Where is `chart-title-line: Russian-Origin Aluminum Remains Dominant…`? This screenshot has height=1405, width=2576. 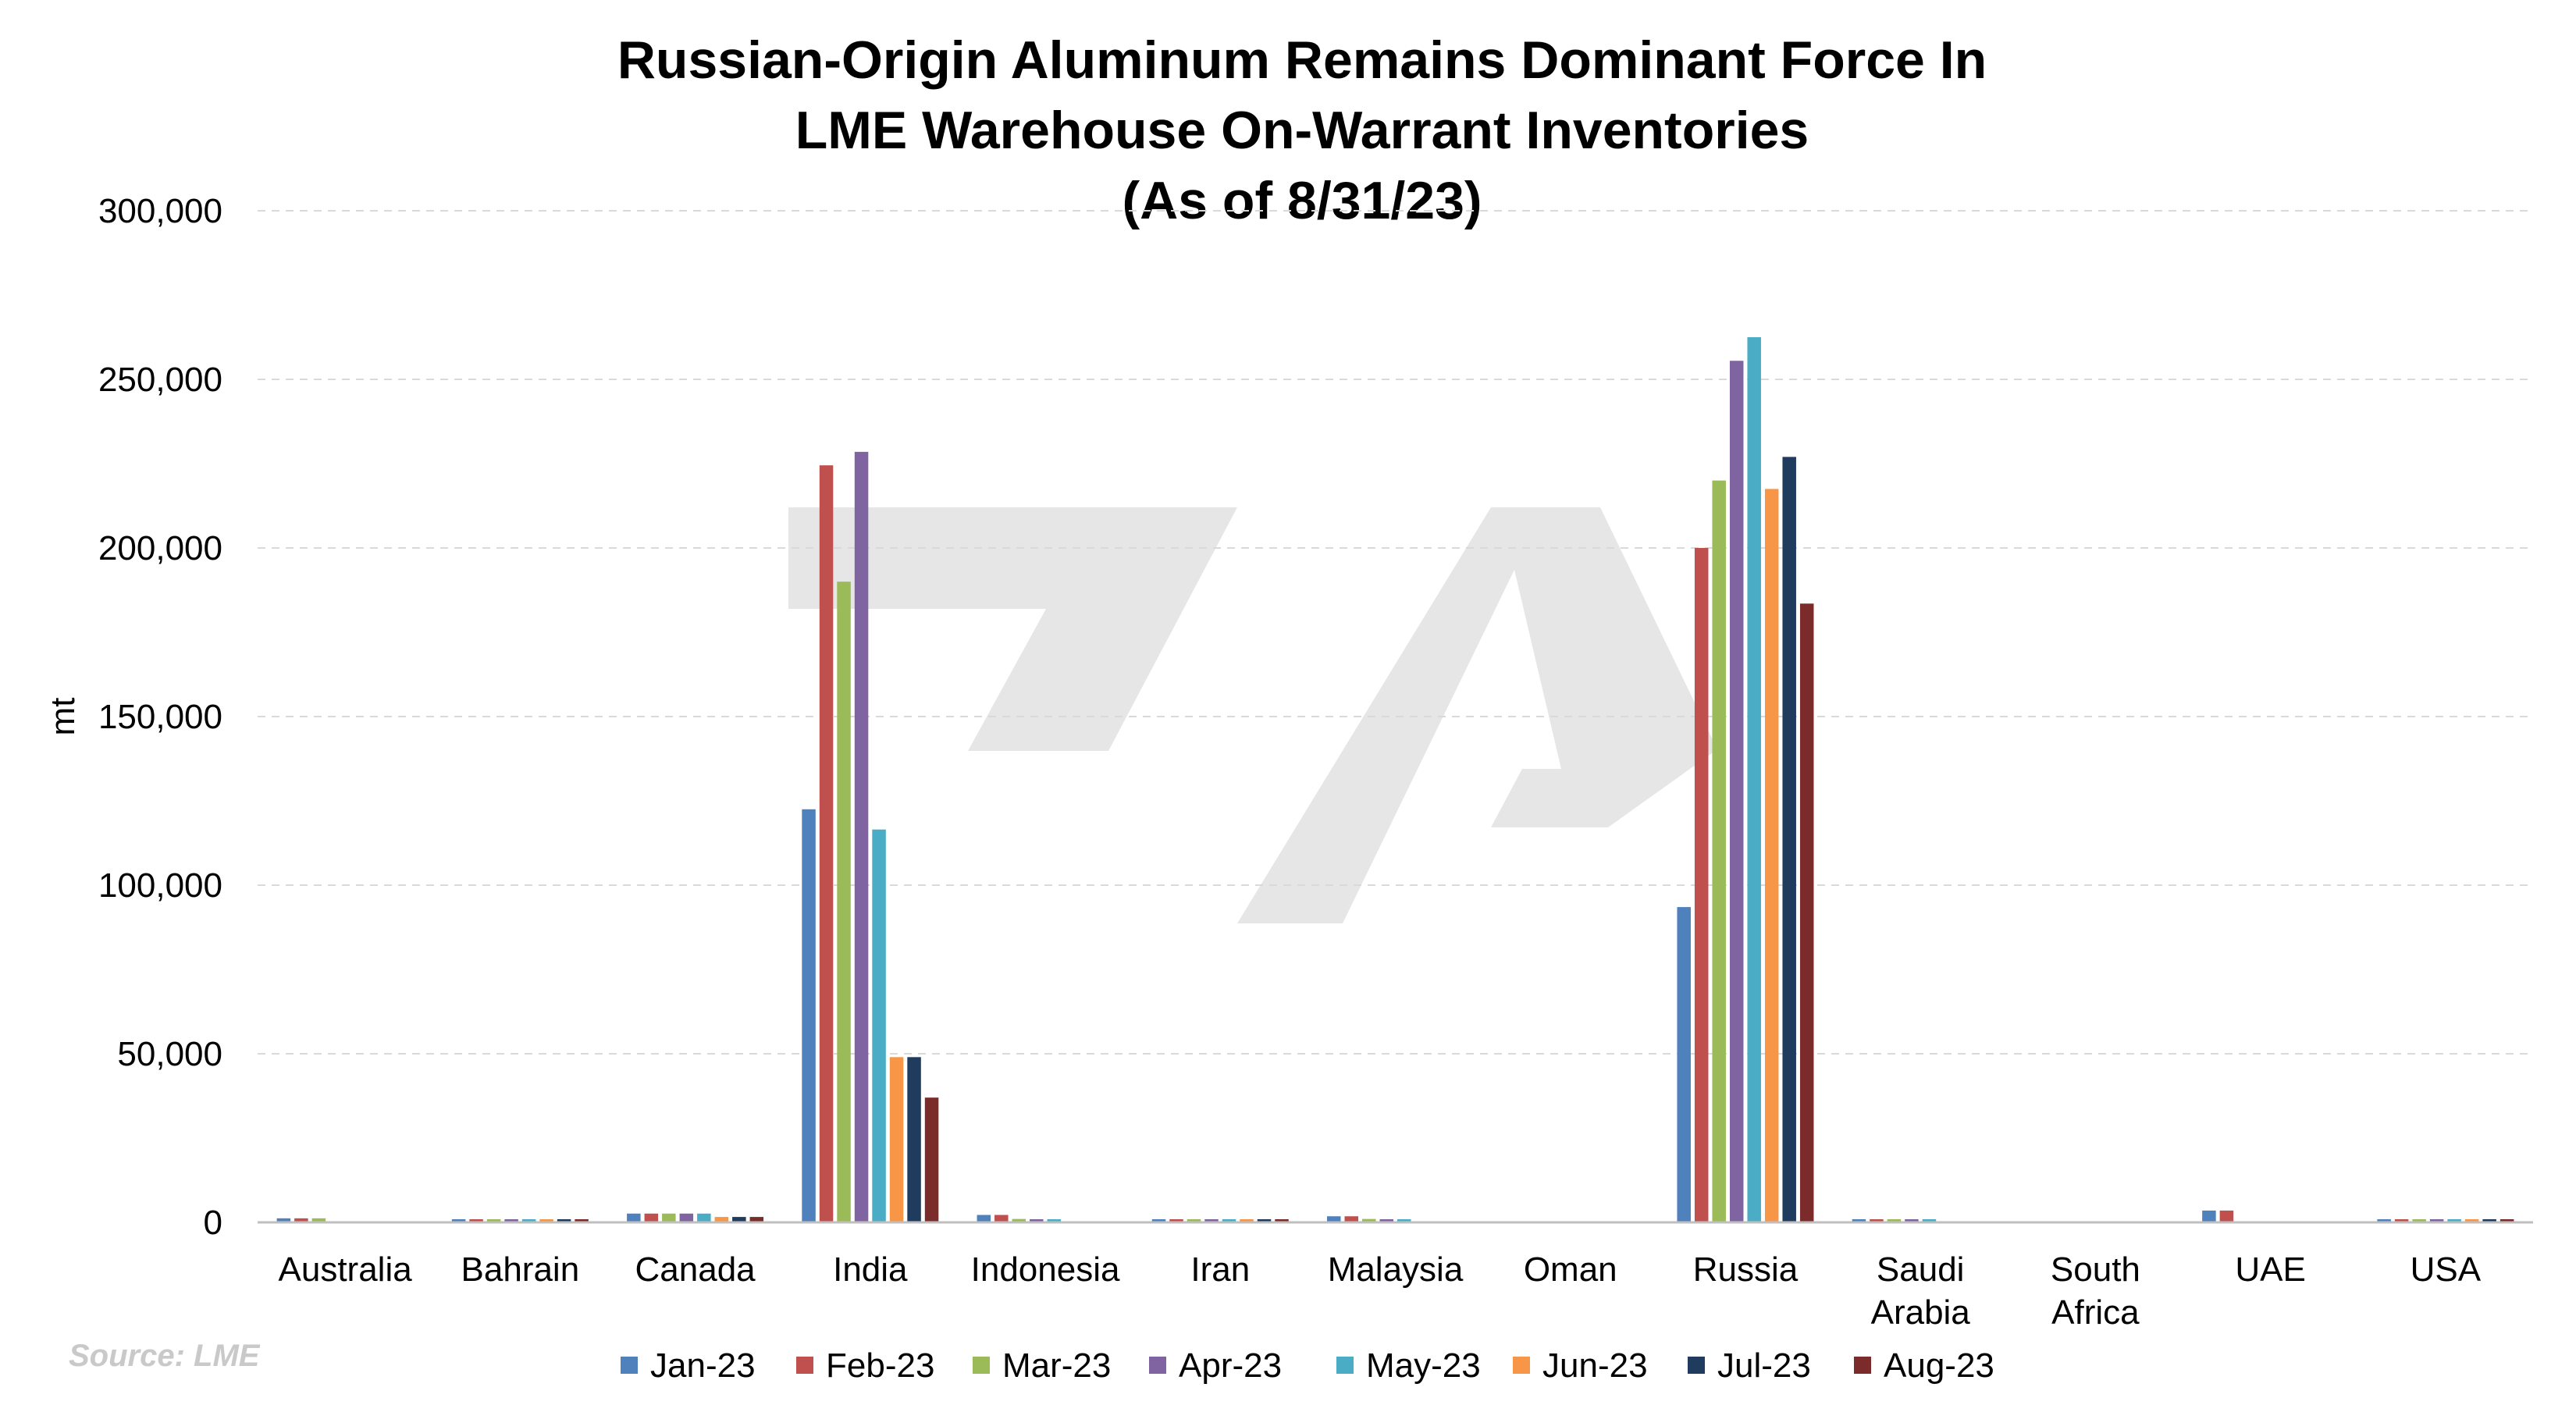
chart-title-line: Russian-Origin Aluminum Remains Dominant… is located at coordinates (1302, 60).